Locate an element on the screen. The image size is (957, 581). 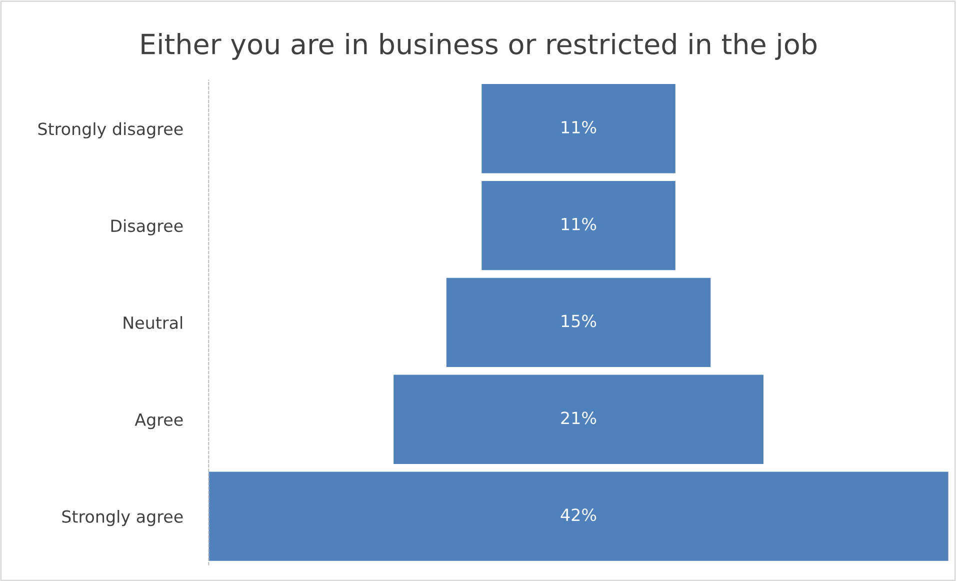
data-label: 21% is located at coordinates (578, 418).